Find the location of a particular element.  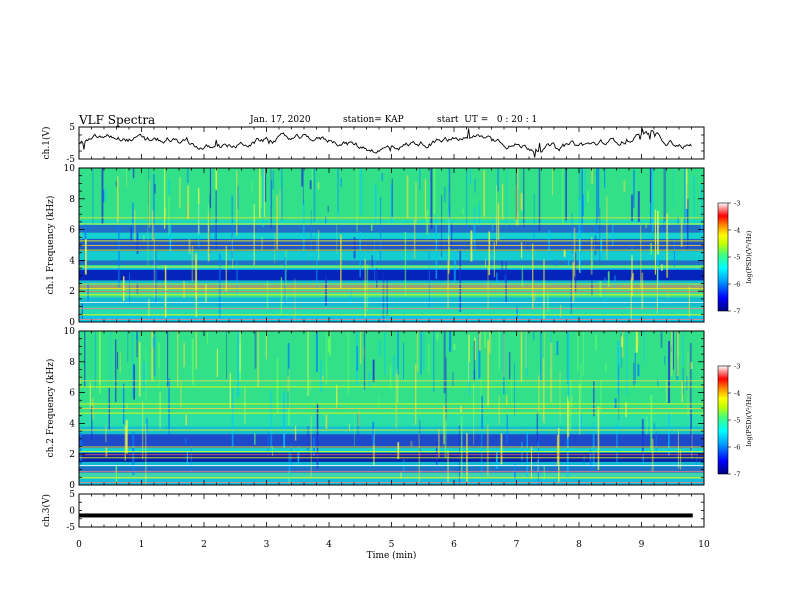

ch1-ytick-label: 6 is located at coordinates (72, 231).